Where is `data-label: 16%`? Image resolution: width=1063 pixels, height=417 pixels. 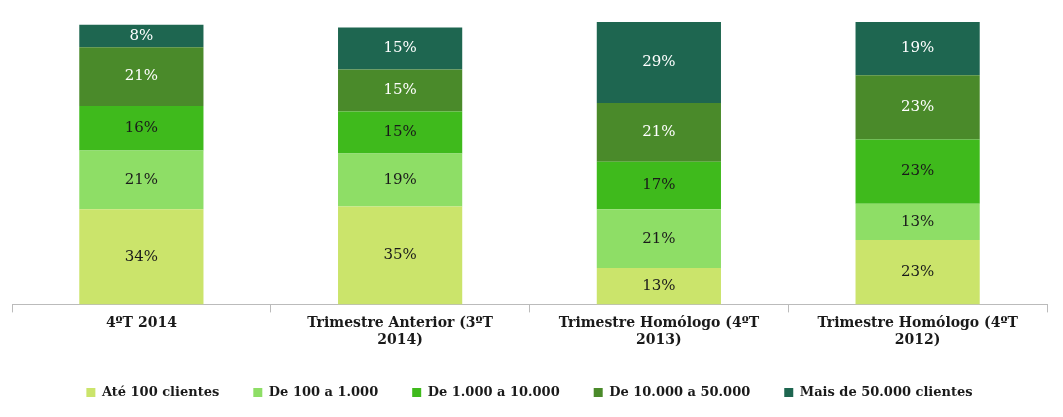
data-label: 16% is located at coordinates (141, 127).